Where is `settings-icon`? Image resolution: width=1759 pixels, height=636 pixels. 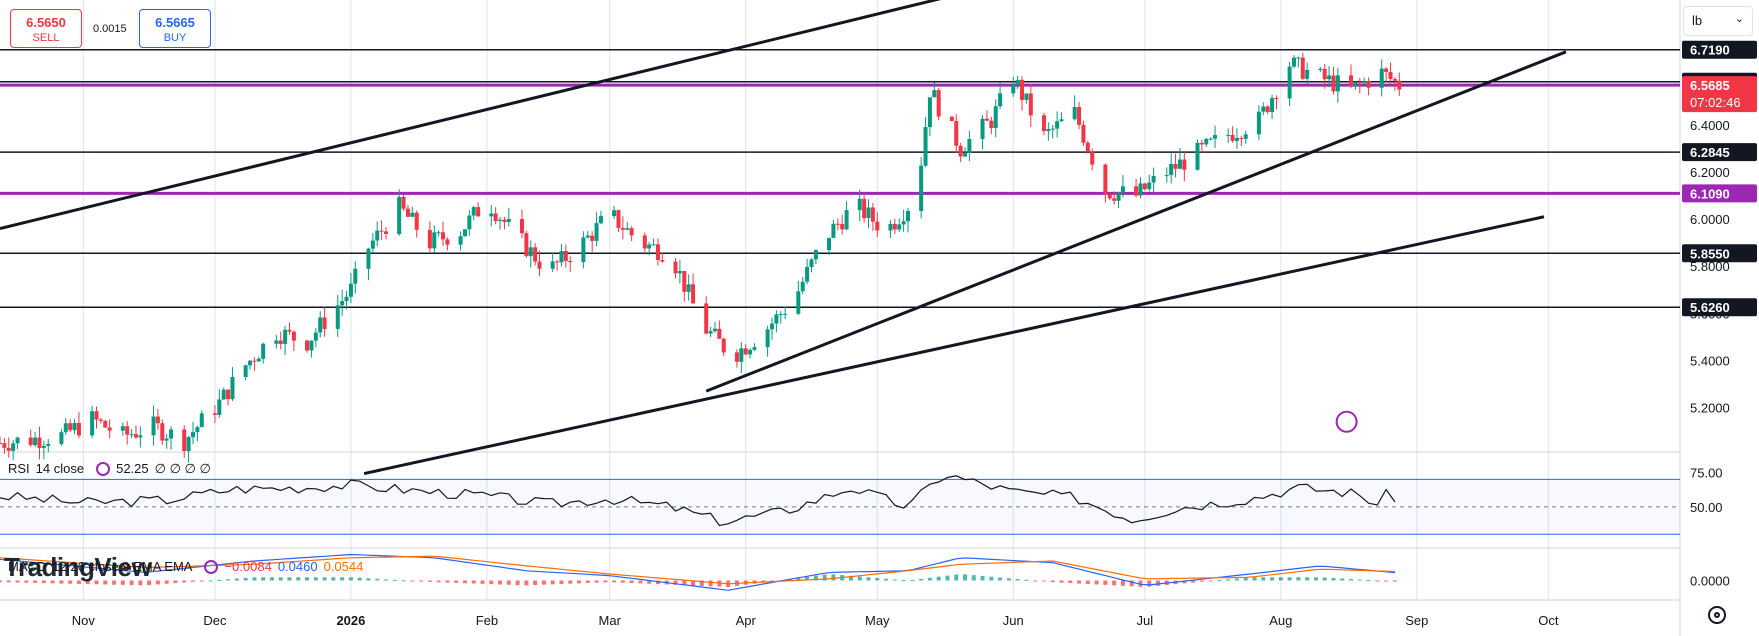
settings-icon is located at coordinates (1717, 615).